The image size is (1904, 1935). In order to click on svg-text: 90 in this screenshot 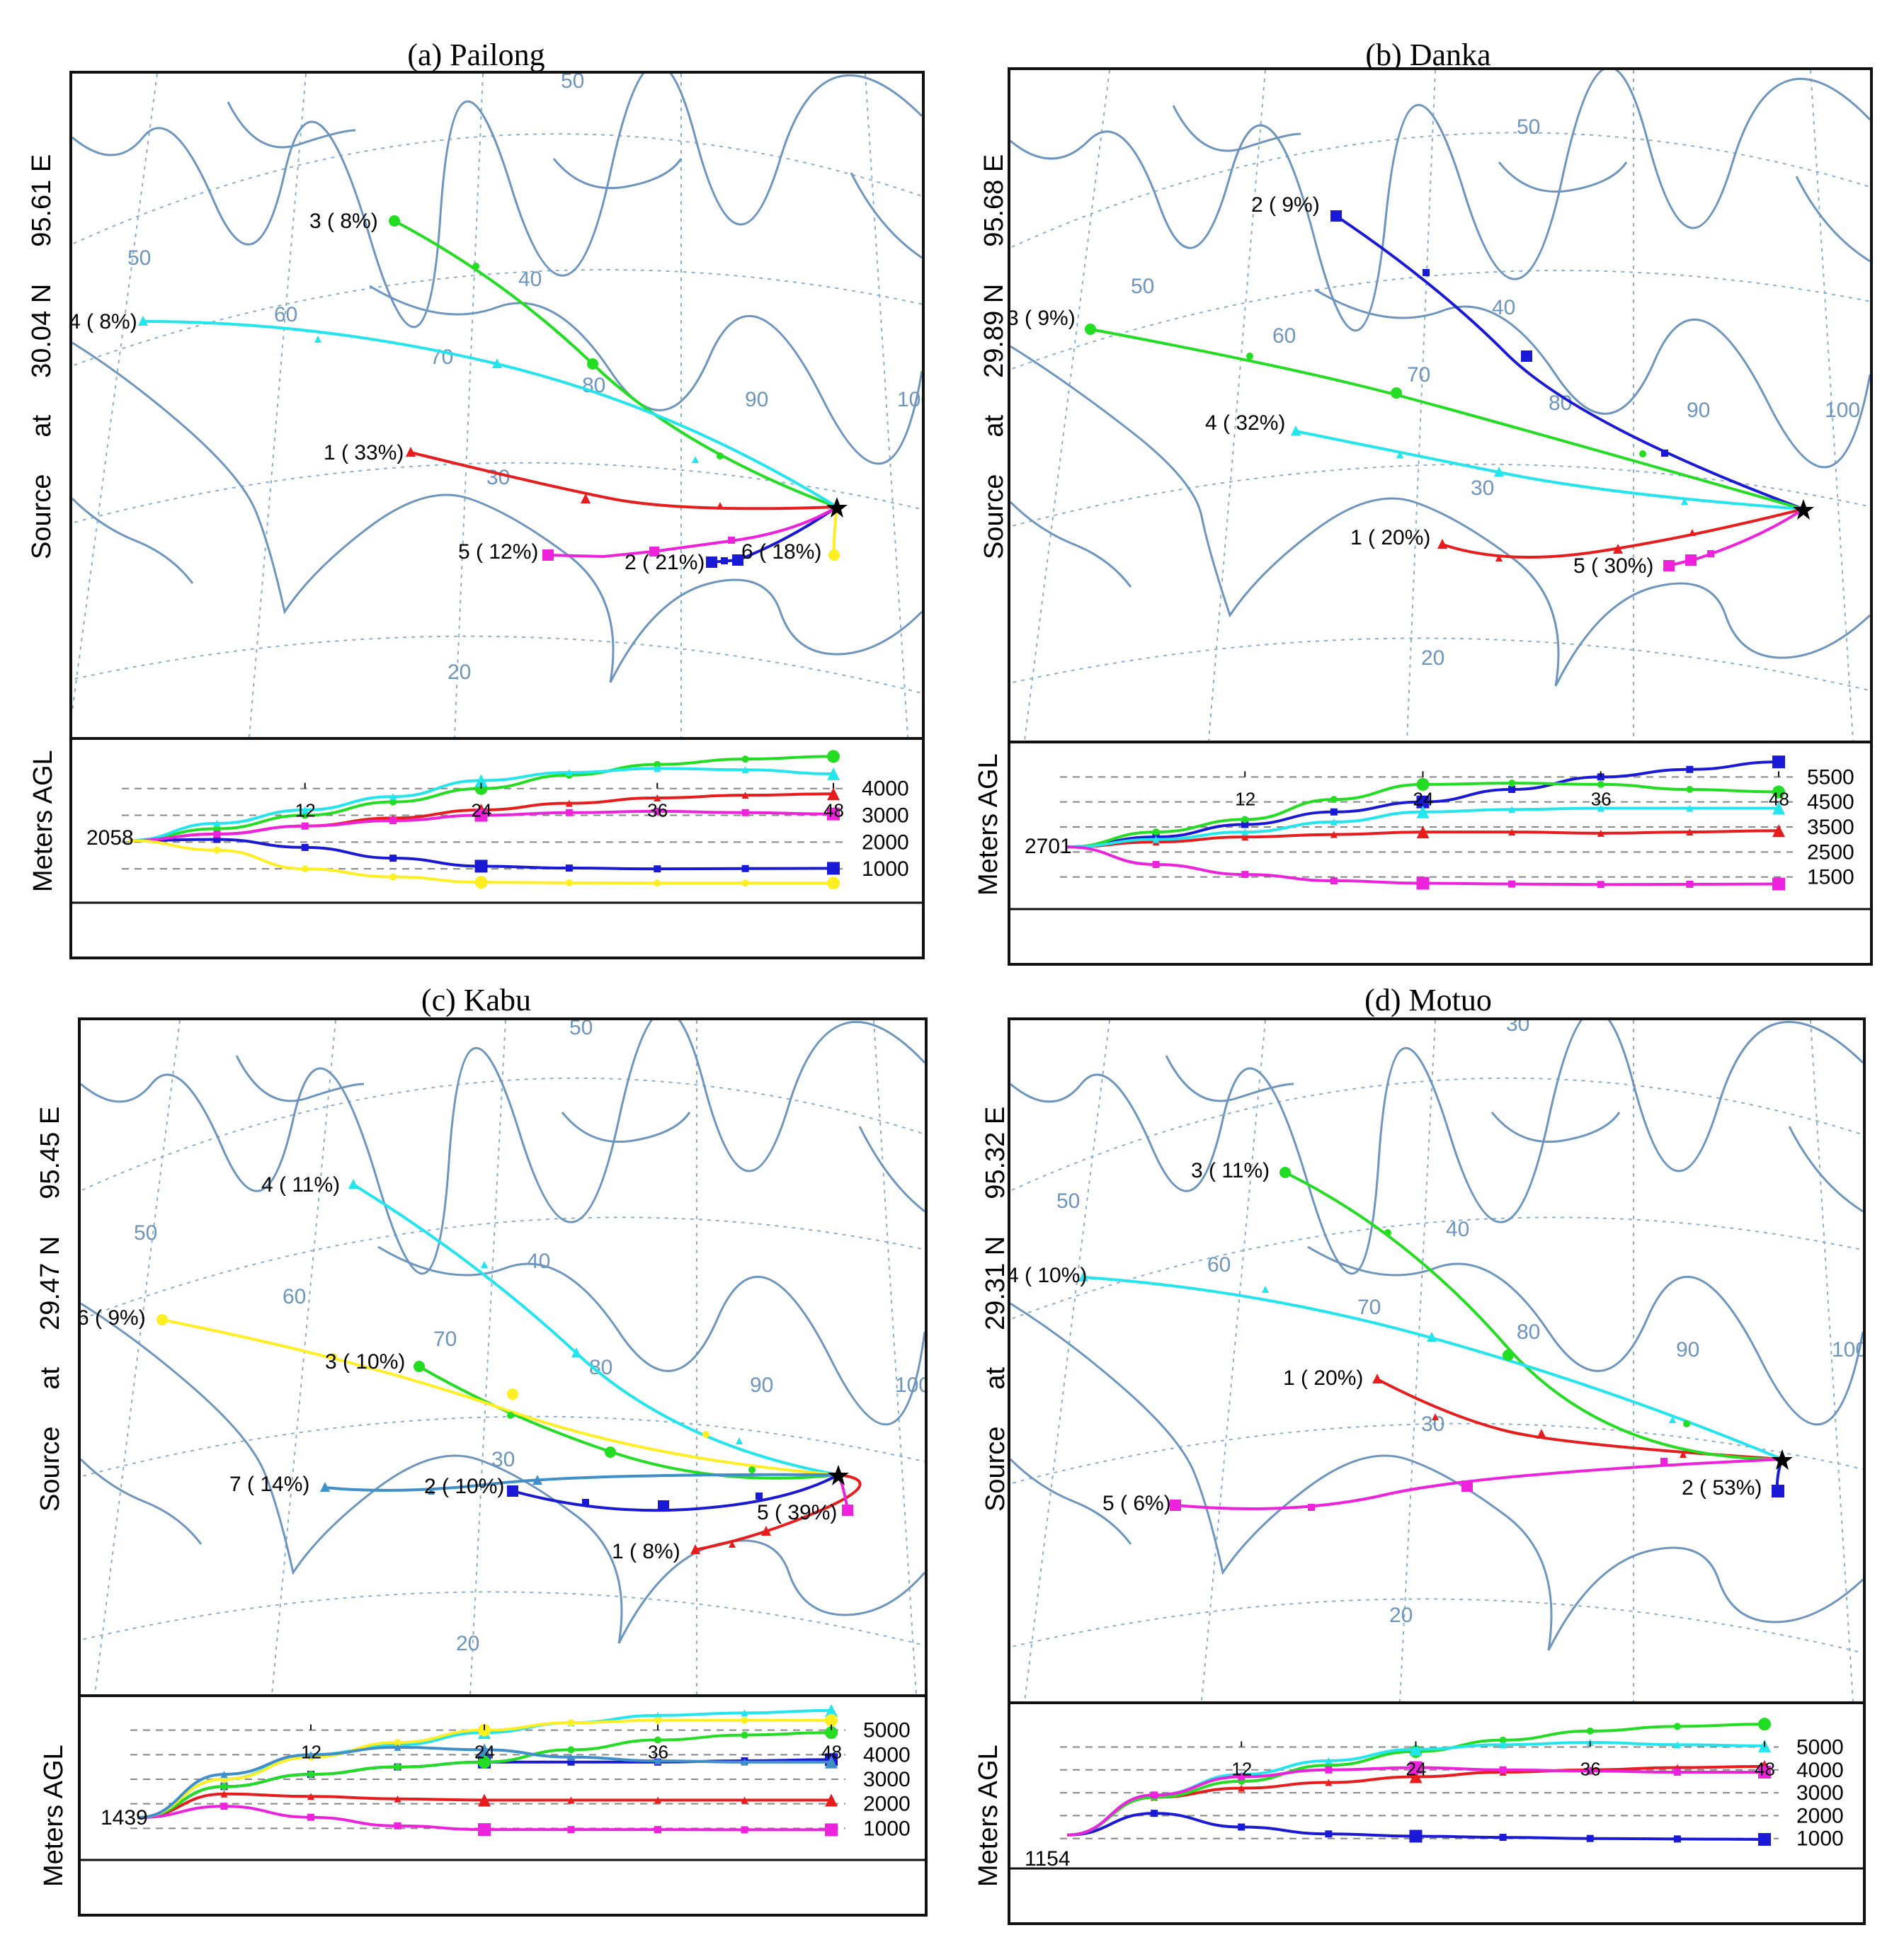, I will do `click(1687, 1350)`.